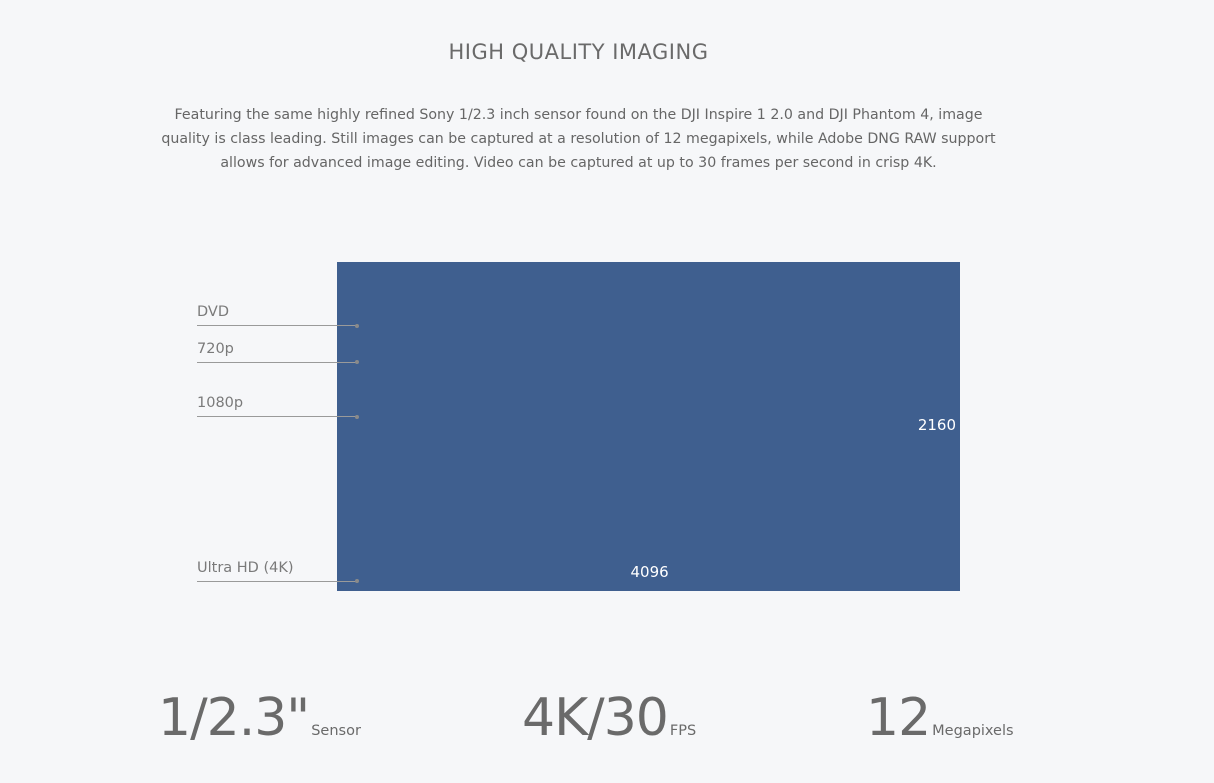 The width and height of the screenshot is (1214, 783). What do you see at coordinates (277, 417) in the screenshot?
I see `leader-line-1080p` at bounding box center [277, 417].